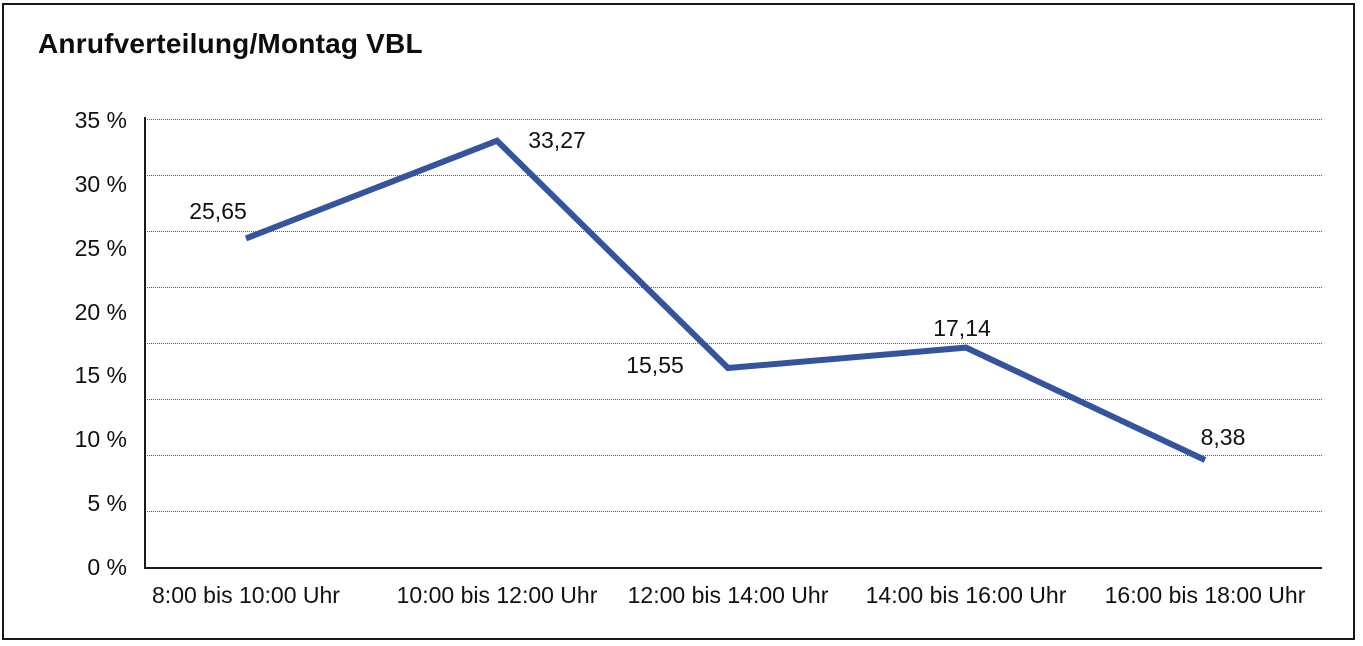 The image size is (1363, 646). Describe the element at coordinates (107, 567) in the screenshot. I see `y-axis-label: 0 %` at that location.